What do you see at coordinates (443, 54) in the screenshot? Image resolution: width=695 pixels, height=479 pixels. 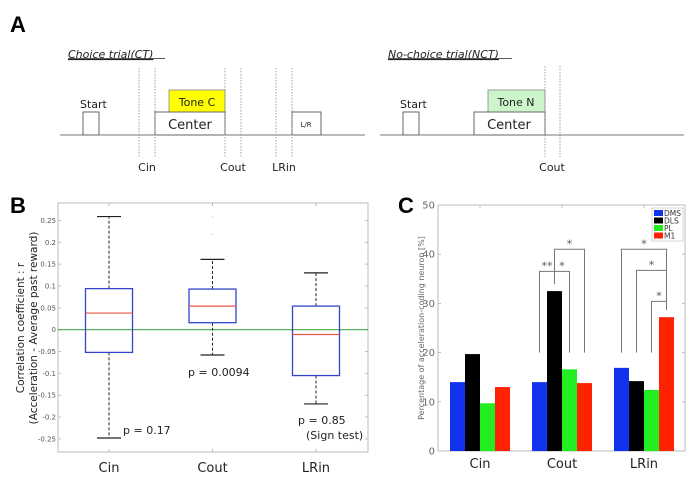 I see `no-choice-trial-title: No-choice trial(NCT)` at bounding box center [443, 54].